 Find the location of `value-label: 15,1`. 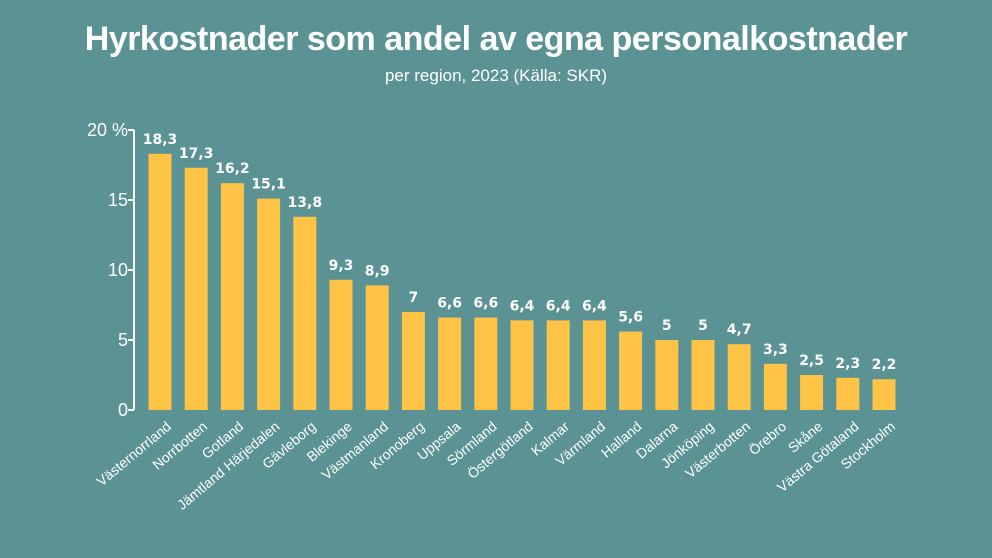

value-label: 15,1 is located at coordinates (268, 185).